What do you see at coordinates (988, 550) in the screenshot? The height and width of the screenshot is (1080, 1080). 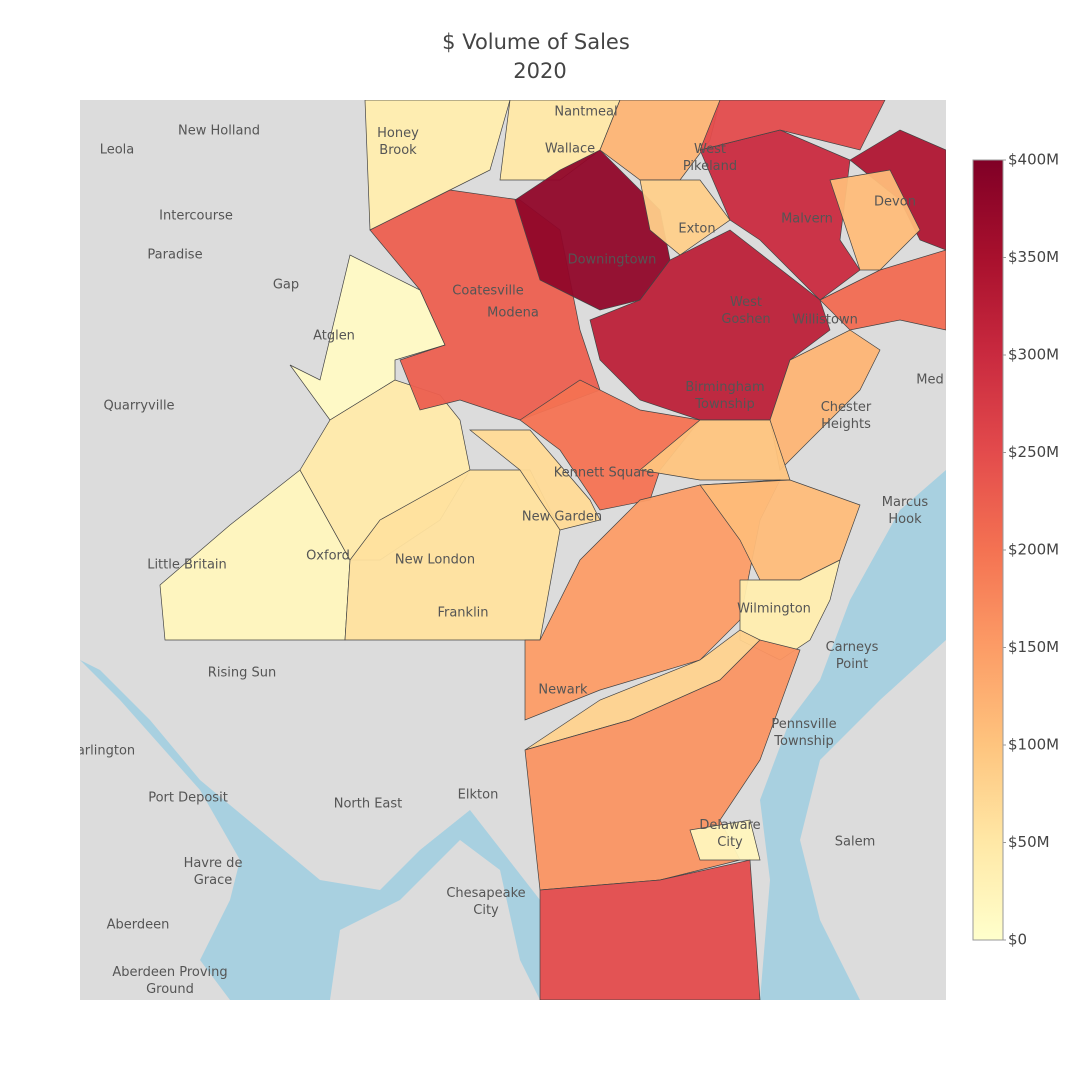 I see `colorbar` at bounding box center [988, 550].